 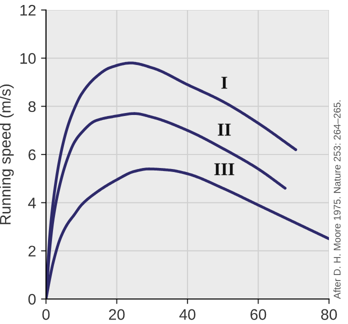 I want to click on text: After D. H. Moore 1975. Nature 253: 264–265., so click(x=337, y=199).